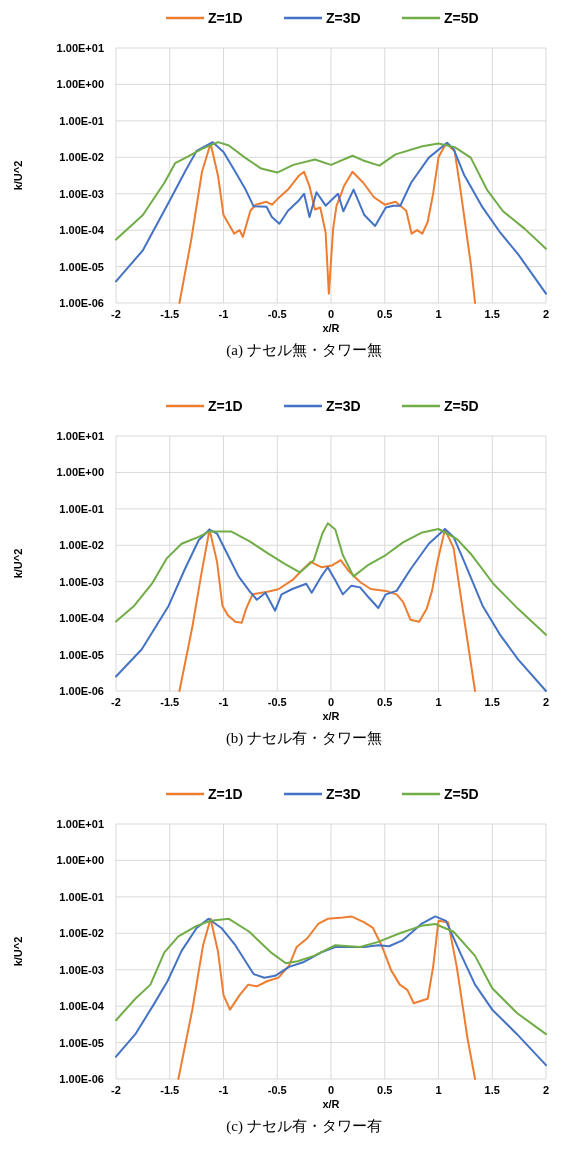 This screenshot has width=568, height=1164. Describe the element at coordinates (304, 1126) in the screenshot. I see `text: (c) ナセル有・タワー有` at that location.